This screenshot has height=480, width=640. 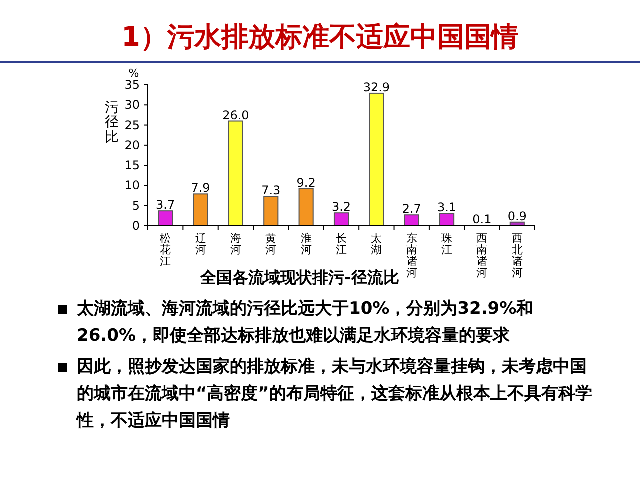 I want to click on y-tick-label: 10, so click(x=132, y=185).